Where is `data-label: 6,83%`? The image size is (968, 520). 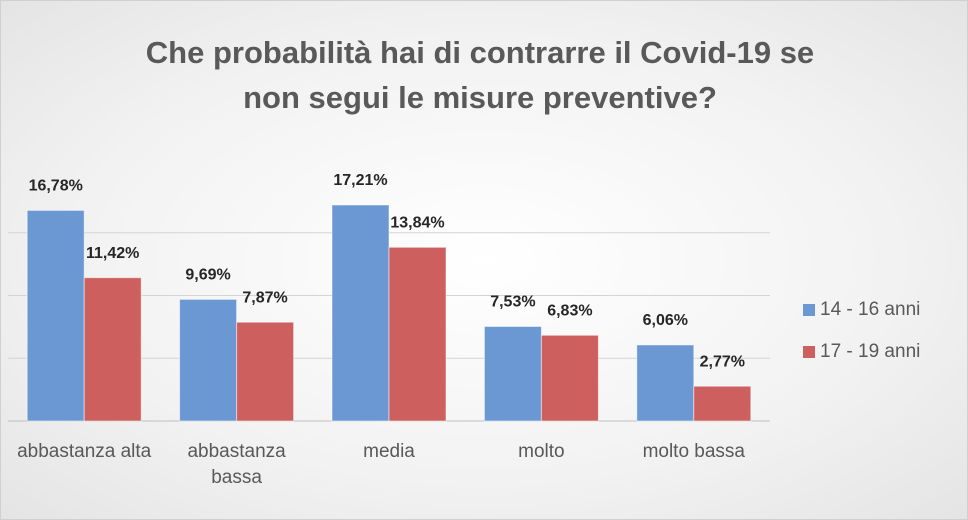
data-label: 6,83% is located at coordinates (569, 311).